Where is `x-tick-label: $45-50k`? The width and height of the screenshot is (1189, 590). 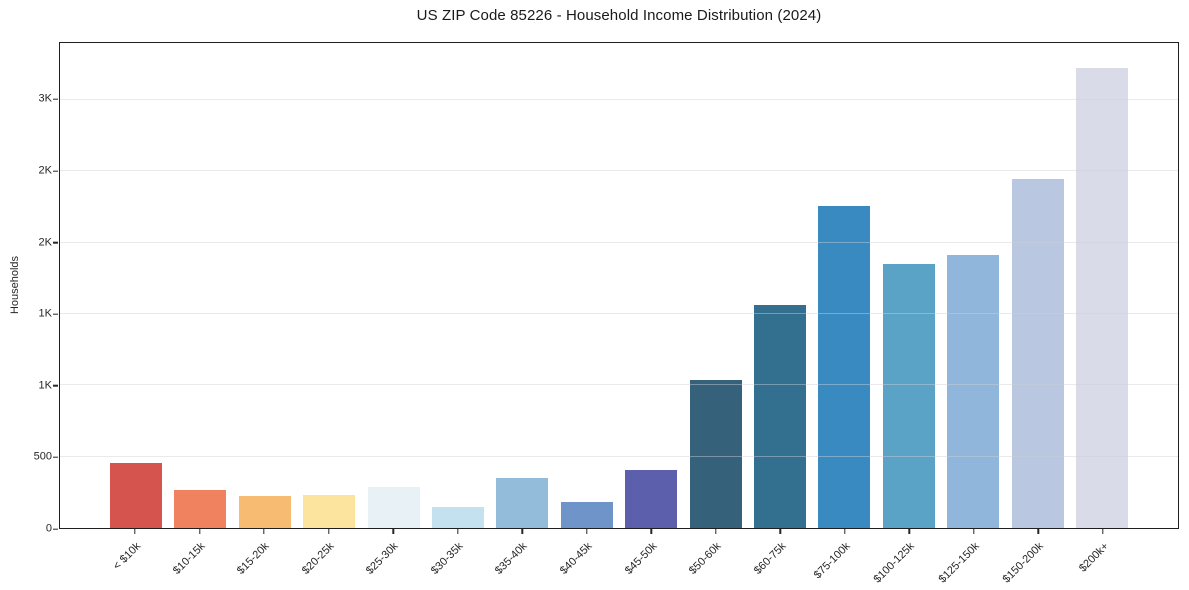 x-tick-label: $45-50k is located at coordinates (641, 558).